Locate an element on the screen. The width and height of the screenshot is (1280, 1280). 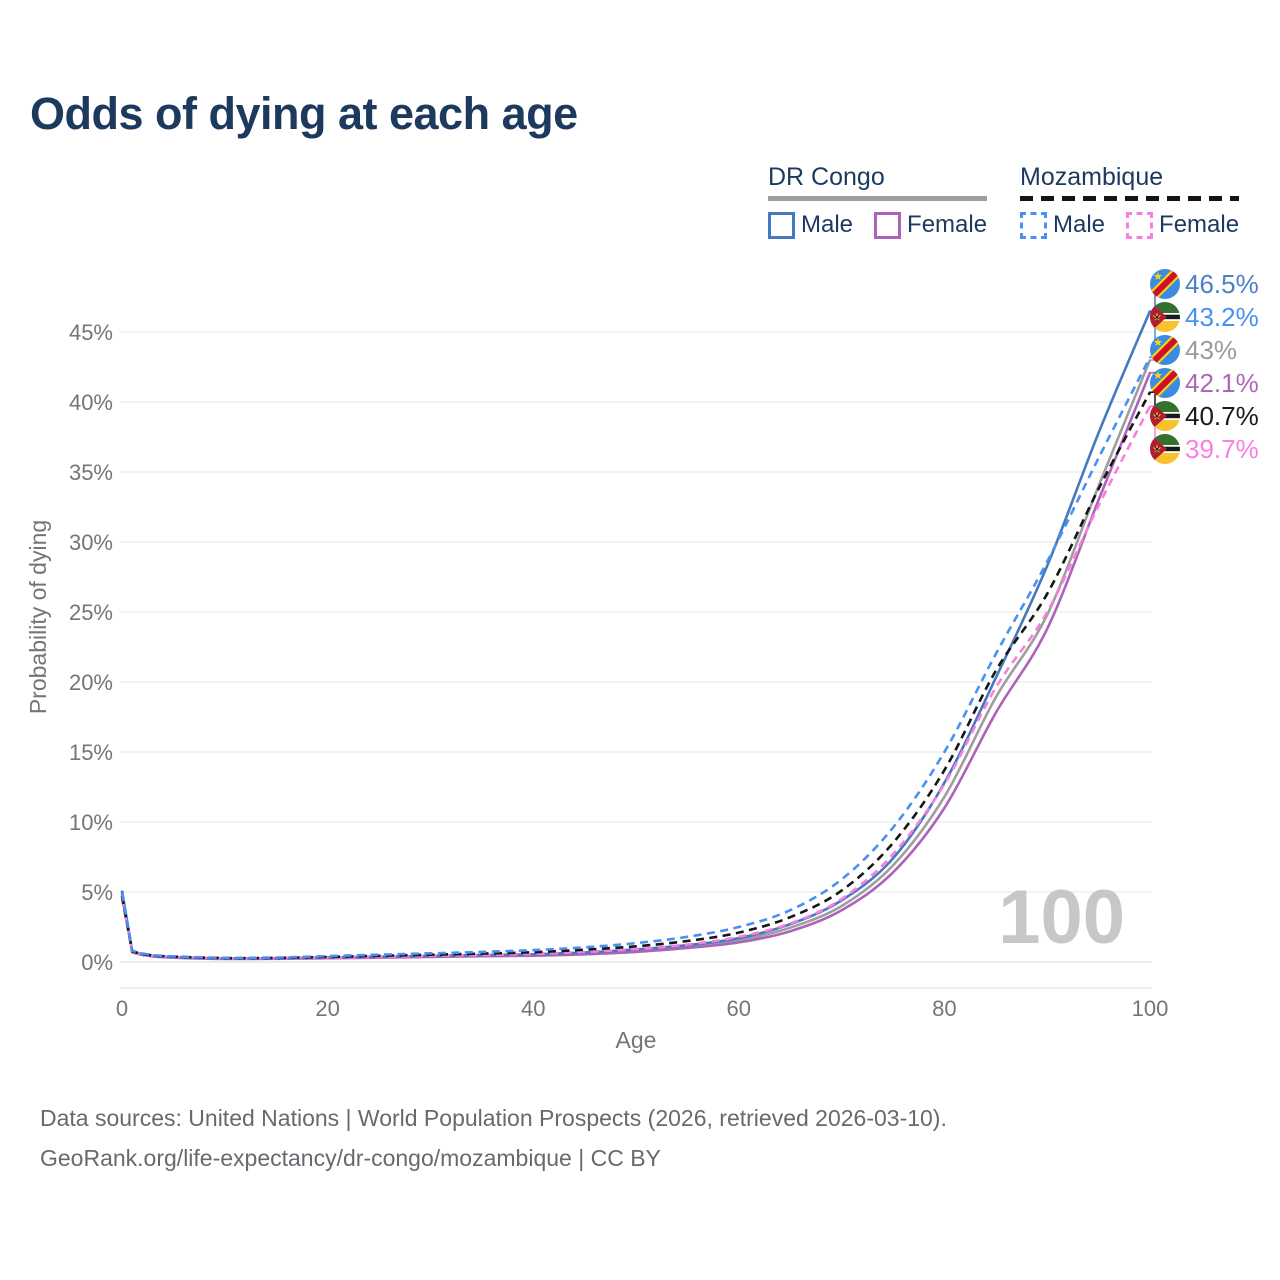
legend-item-dr-congo-female: Female is located at coordinates (930, 225).